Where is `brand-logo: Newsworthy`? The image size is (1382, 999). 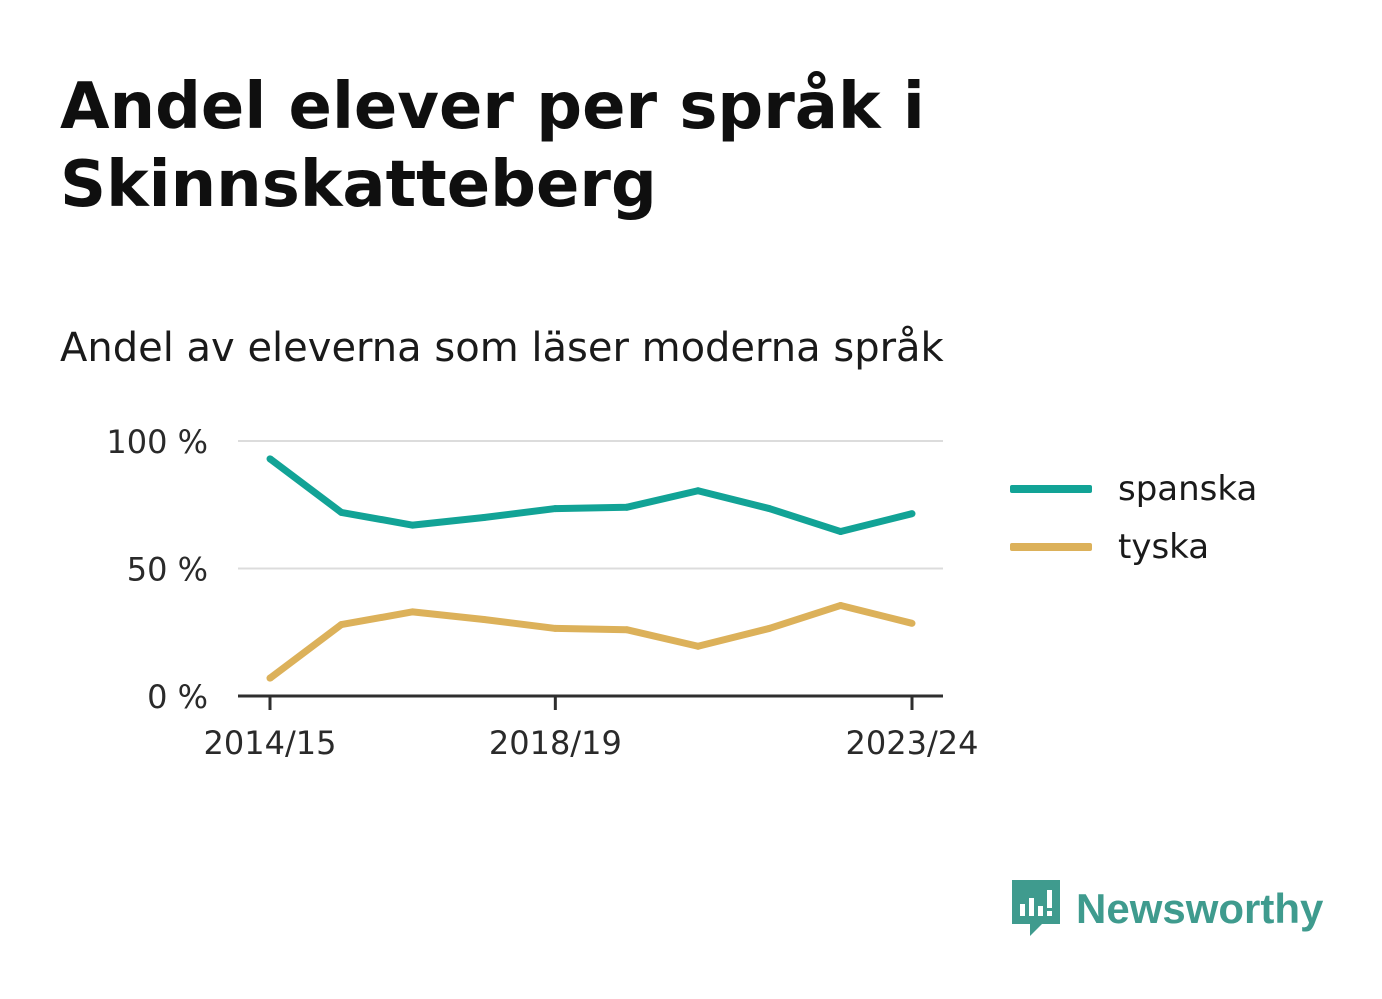 brand-logo: Newsworthy is located at coordinates (1166, 909).